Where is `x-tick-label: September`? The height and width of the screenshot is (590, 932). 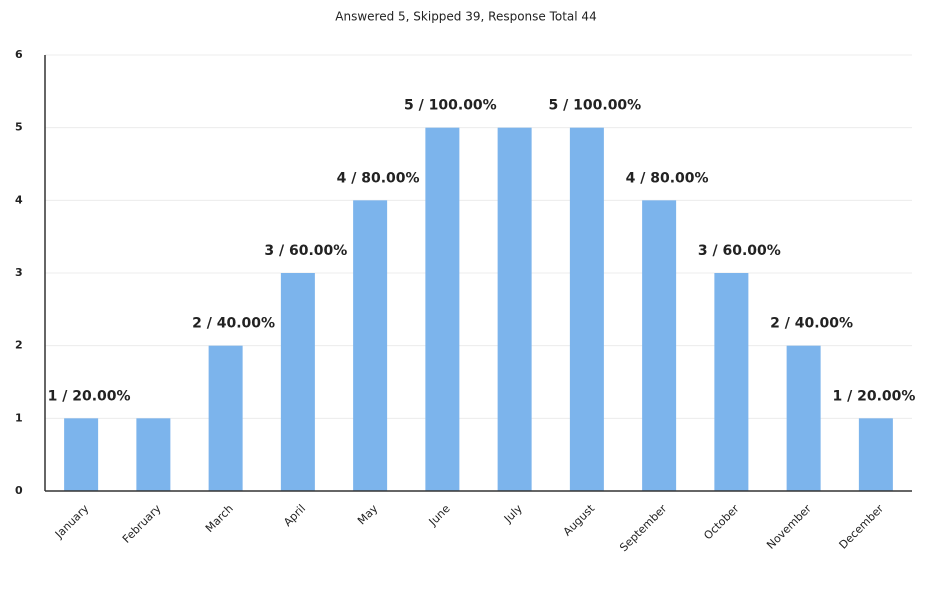
x-tick-label: September is located at coordinates (643, 528).